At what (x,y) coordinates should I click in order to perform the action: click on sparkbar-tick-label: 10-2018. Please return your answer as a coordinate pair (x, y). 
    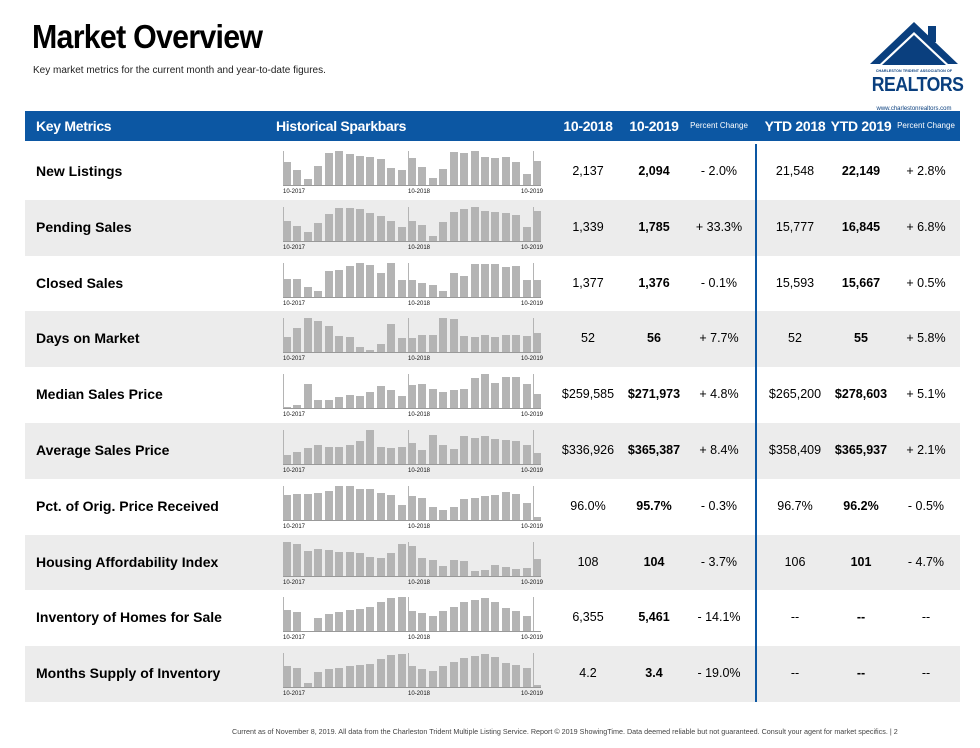
    Looking at the image, I should click on (419, 526).